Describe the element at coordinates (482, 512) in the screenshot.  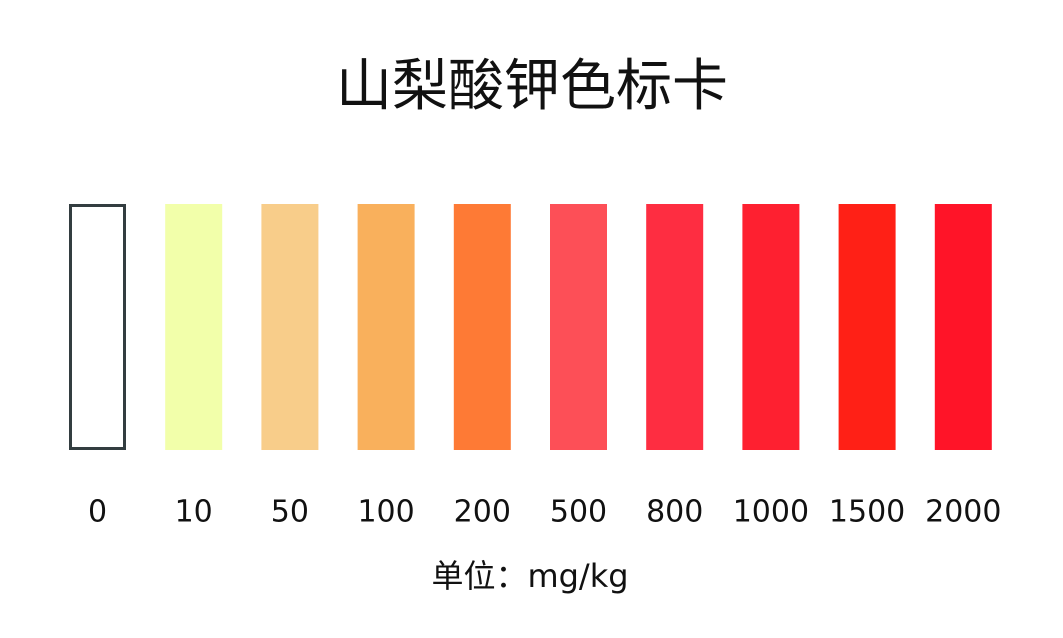
I see `swatch-label: 200` at that location.